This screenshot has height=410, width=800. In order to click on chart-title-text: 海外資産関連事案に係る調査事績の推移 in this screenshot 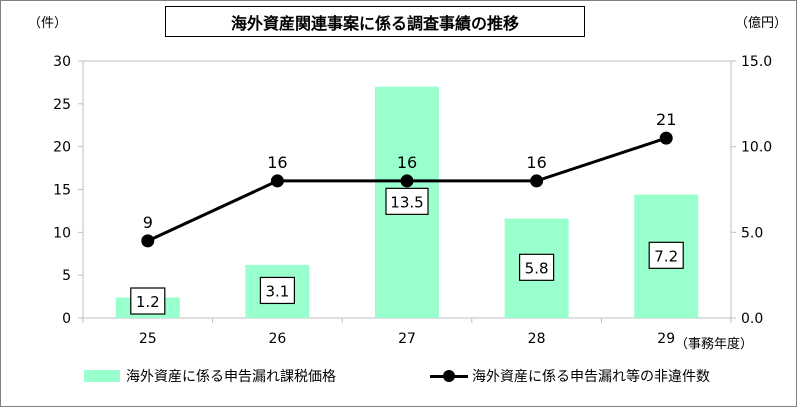, I will do `click(374, 23)`.